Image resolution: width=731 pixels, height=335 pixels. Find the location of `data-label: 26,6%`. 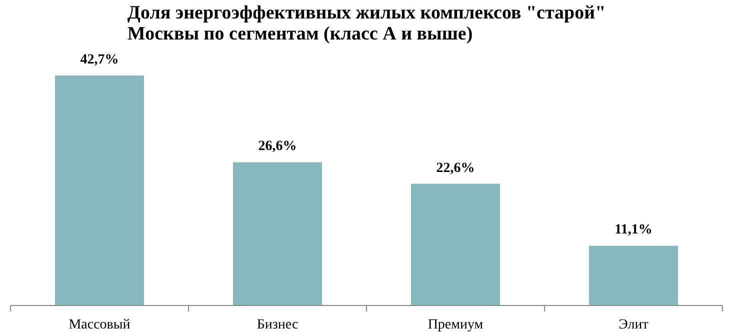

data-label: 26,6% is located at coordinates (277, 146).